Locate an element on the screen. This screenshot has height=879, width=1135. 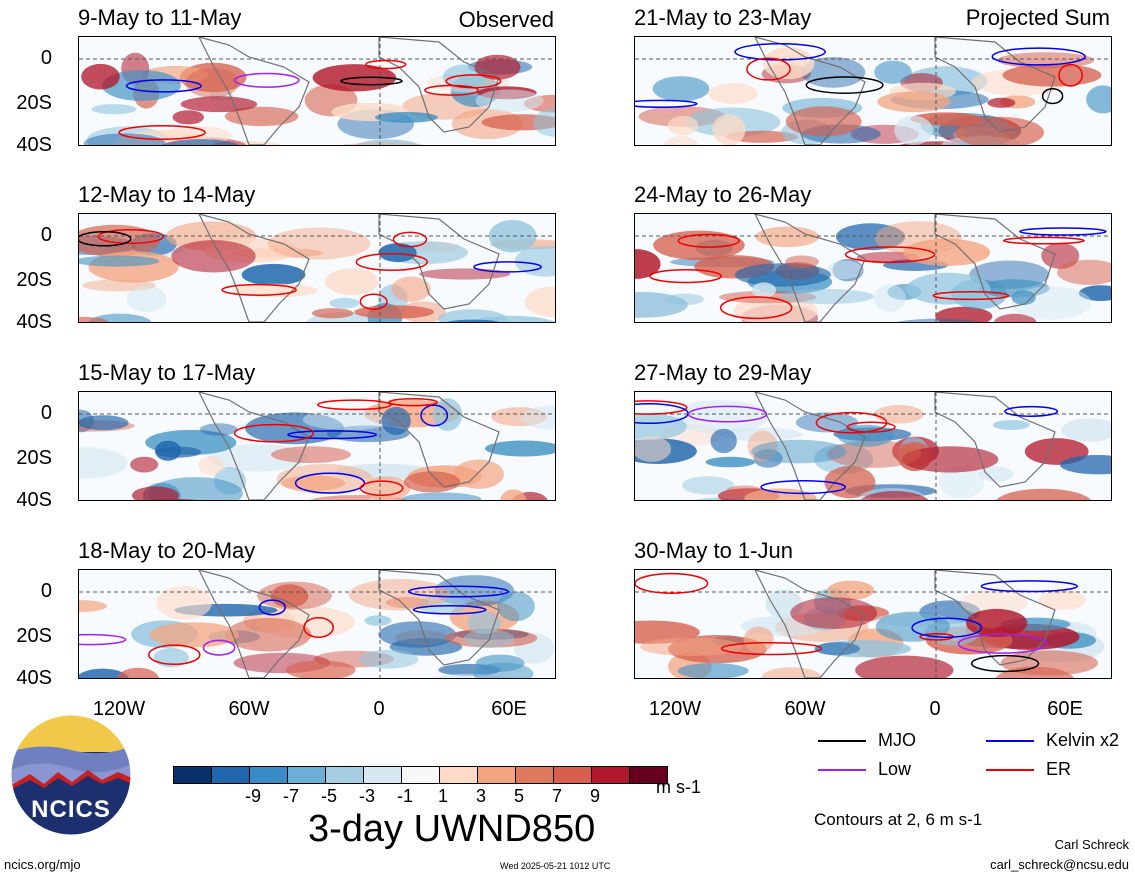
panel-title: 18-May to 20-May is located at coordinates (167, 550).